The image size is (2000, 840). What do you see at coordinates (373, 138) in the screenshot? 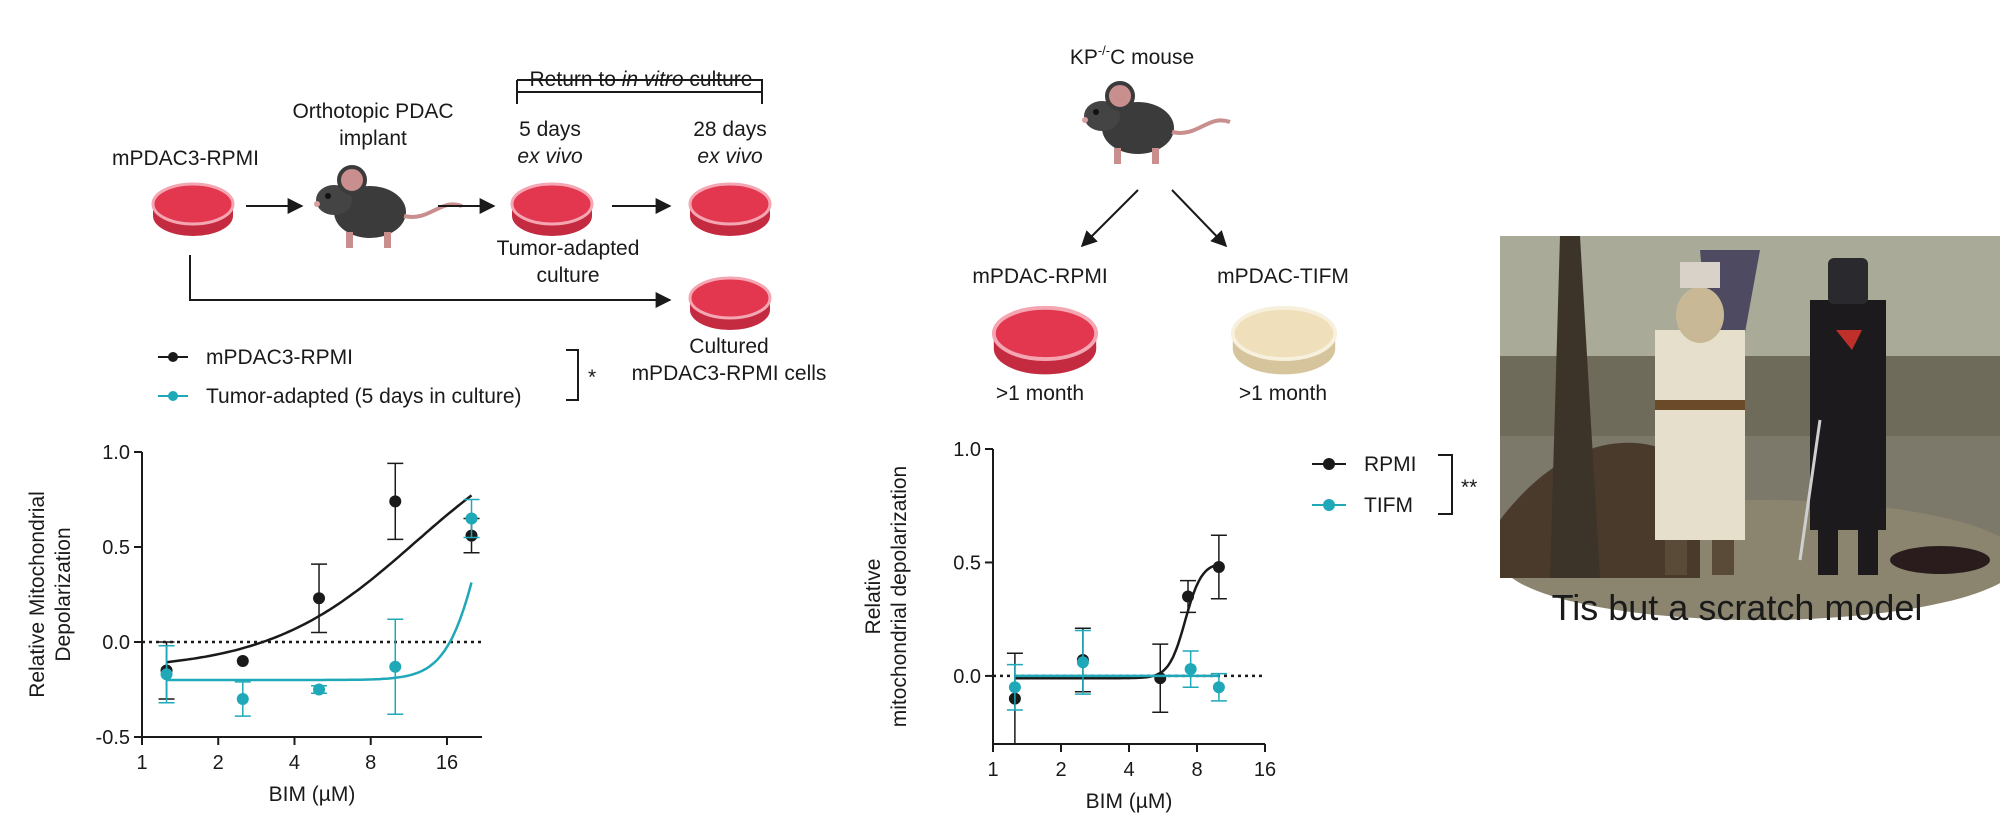
I see `implant-label-2: implant` at bounding box center [373, 138].